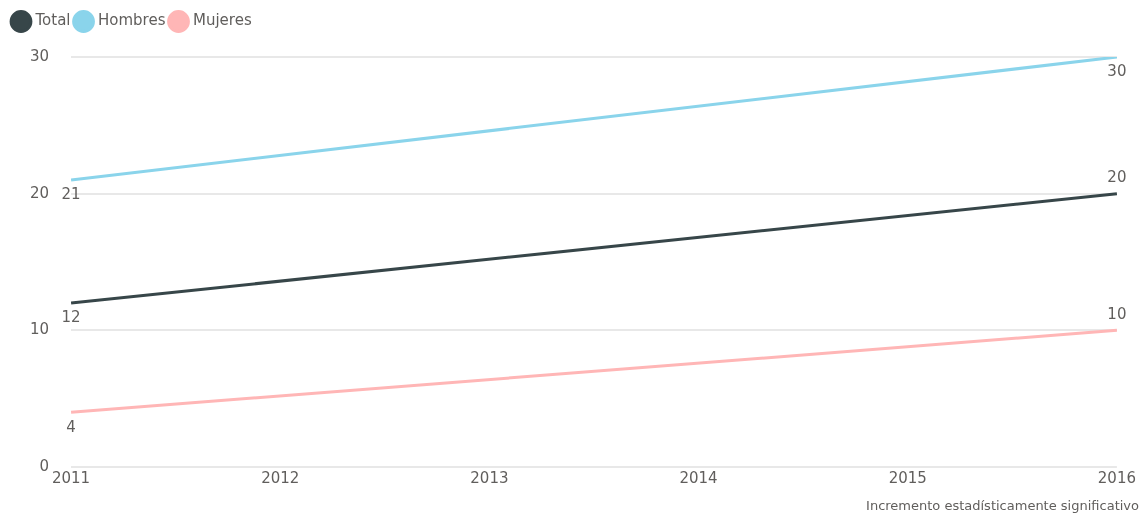 The image size is (1147, 532). I want to click on y-tick-label: 10, so click(39, 329).